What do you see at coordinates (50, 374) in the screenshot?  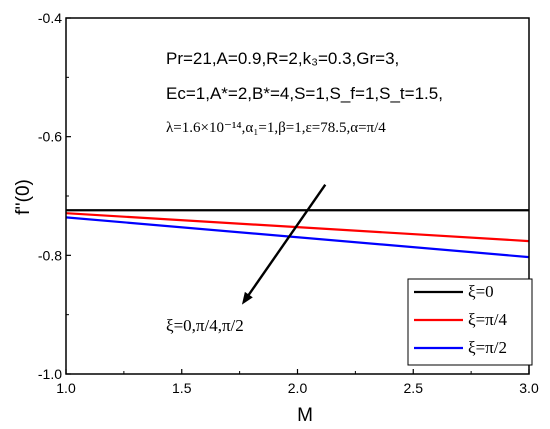 I see `y-tick-label: -1.0` at bounding box center [50, 374].